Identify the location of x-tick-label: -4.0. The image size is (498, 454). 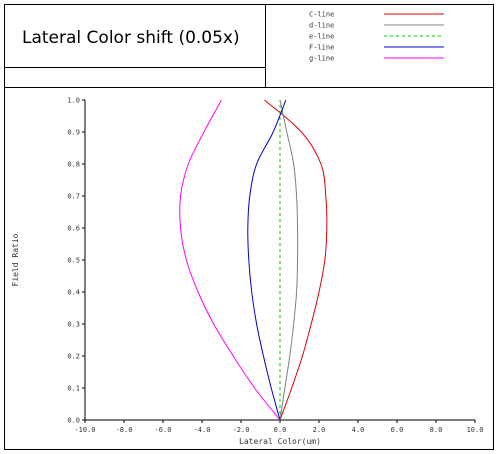
(202, 430).